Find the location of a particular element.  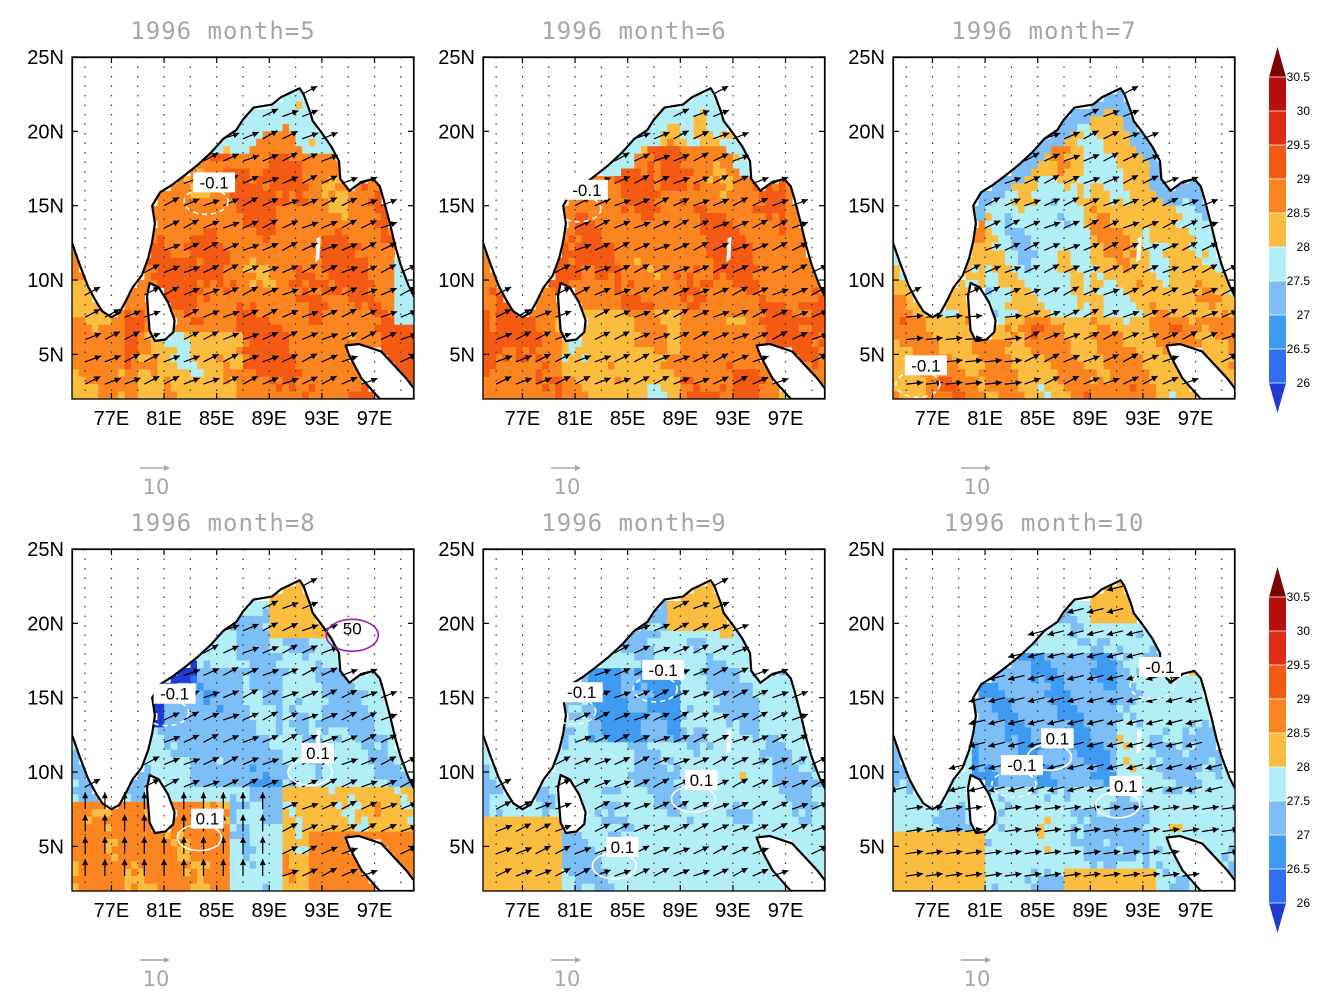

lat-tick-label: 5N is located at coordinates (462, 847).